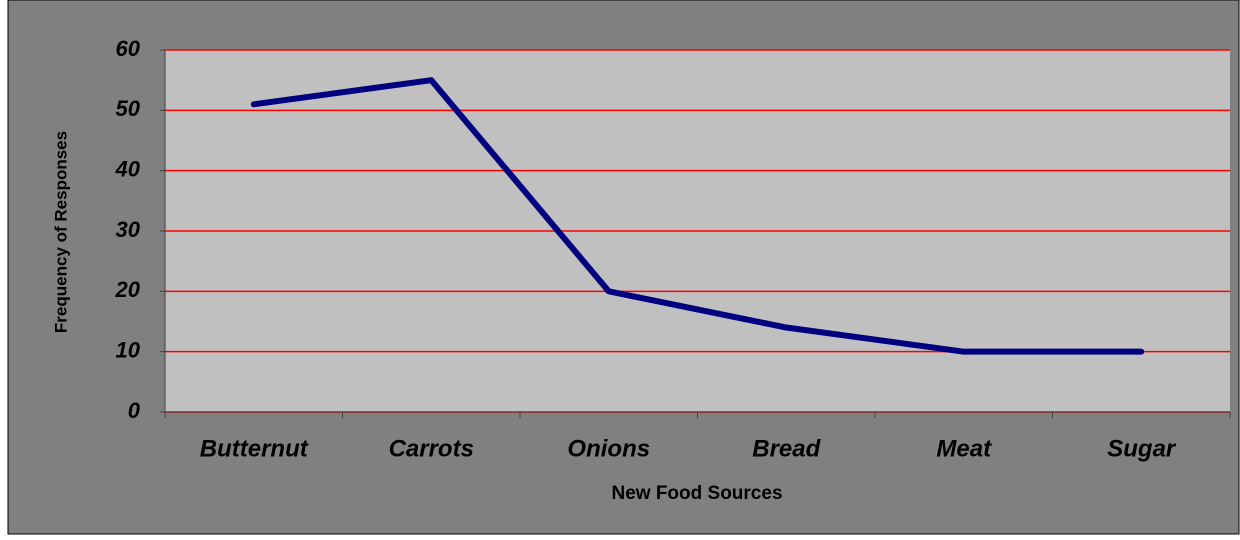 Image resolution: width=1240 pixels, height=540 pixels. What do you see at coordinates (254, 448) in the screenshot?
I see `x-tick-label: Butternut` at bounding box center [254, 448].